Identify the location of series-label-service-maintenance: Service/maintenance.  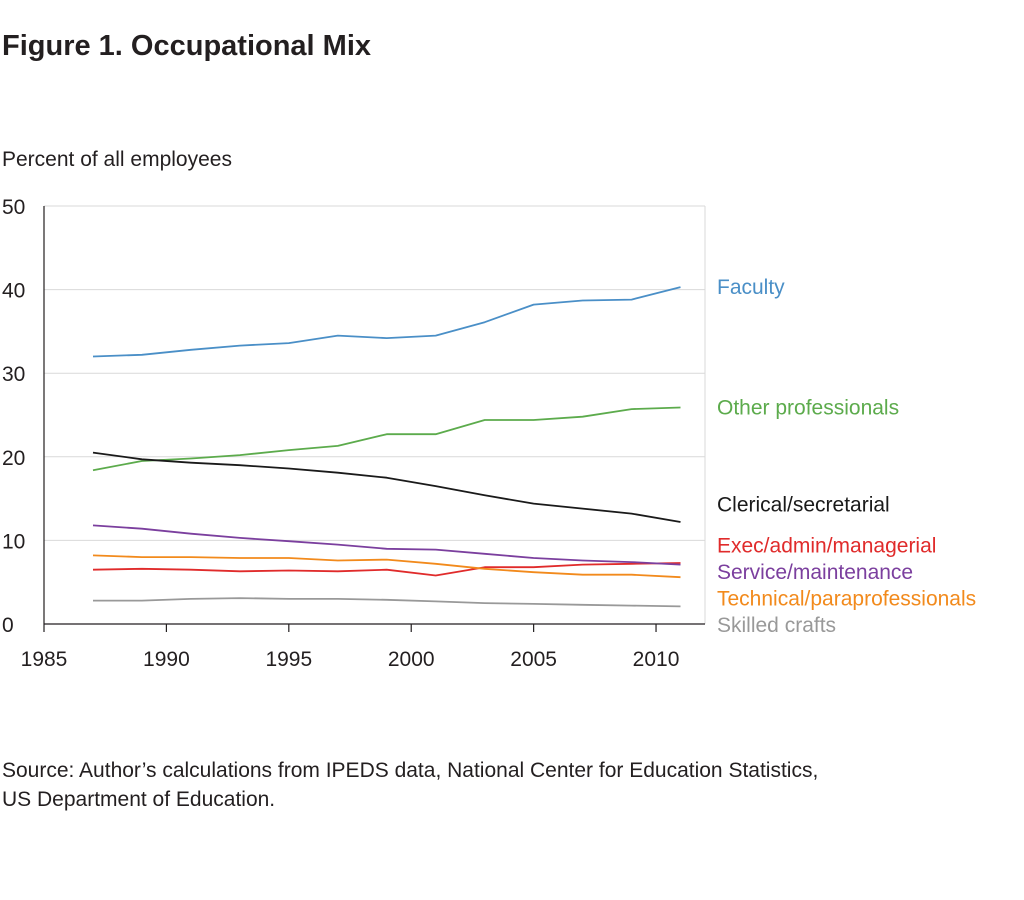
(815, 572).